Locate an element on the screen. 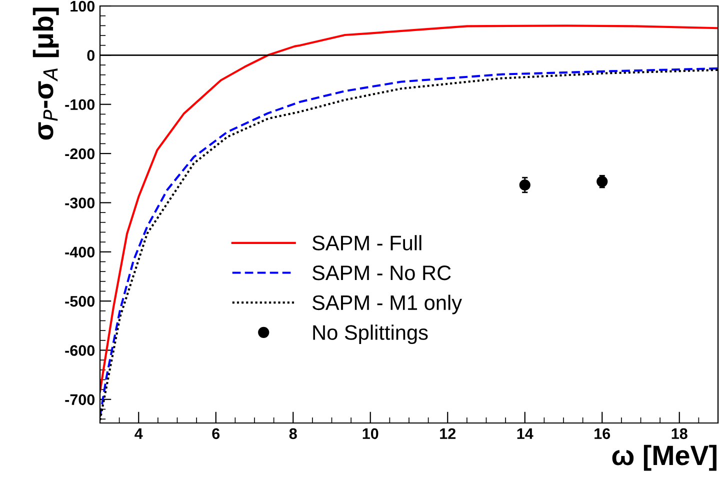  y-tick-label: 0 is located at coordinates (91, 55).